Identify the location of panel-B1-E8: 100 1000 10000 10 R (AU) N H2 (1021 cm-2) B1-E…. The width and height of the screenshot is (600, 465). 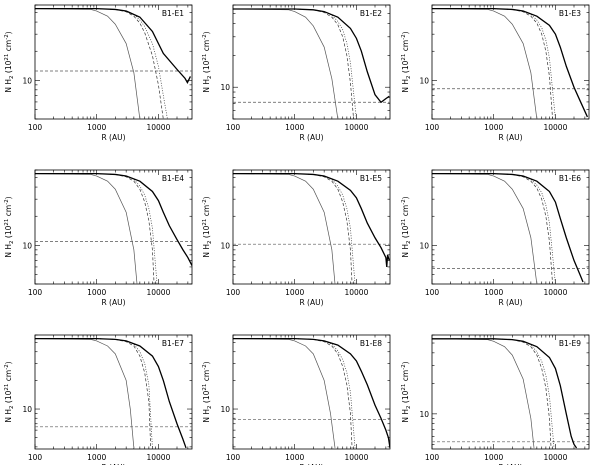
(296, 399).